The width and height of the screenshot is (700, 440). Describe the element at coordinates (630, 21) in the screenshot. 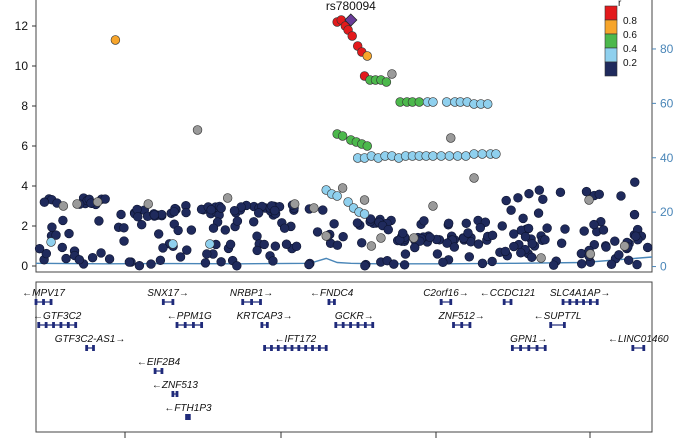

I see `legend-label: 0.8` at that location.